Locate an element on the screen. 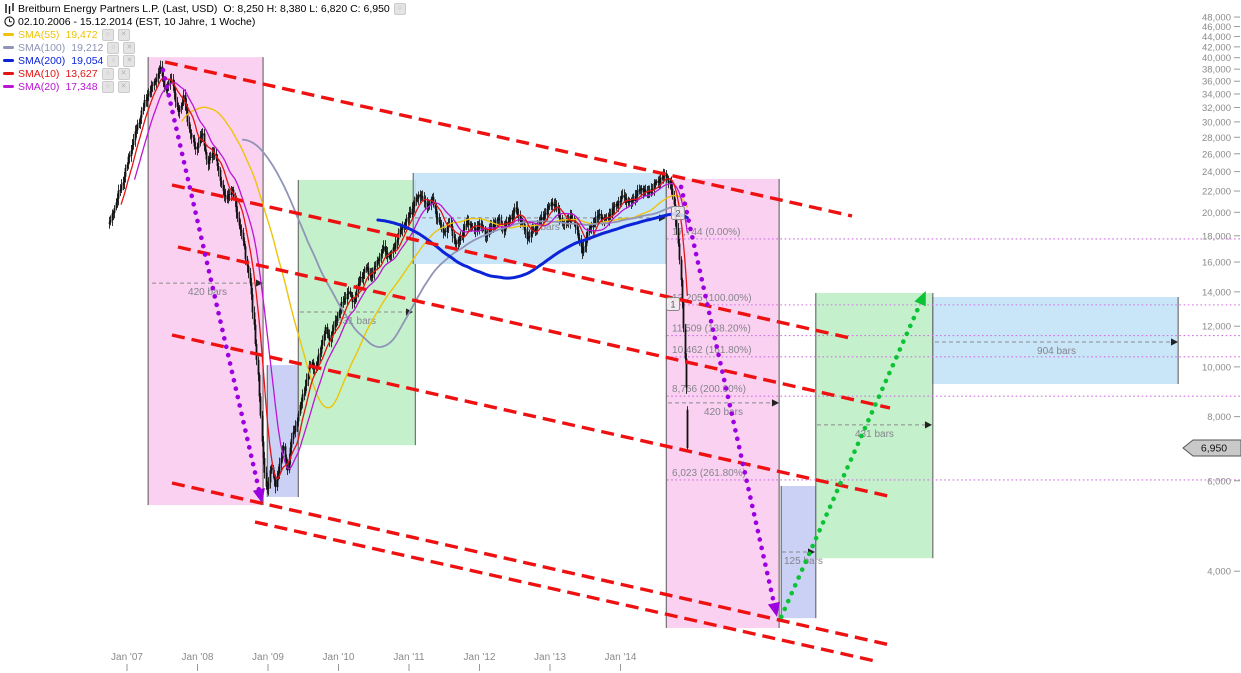  x-axis-label: Jan '10 is located at coordinates (339, 657).